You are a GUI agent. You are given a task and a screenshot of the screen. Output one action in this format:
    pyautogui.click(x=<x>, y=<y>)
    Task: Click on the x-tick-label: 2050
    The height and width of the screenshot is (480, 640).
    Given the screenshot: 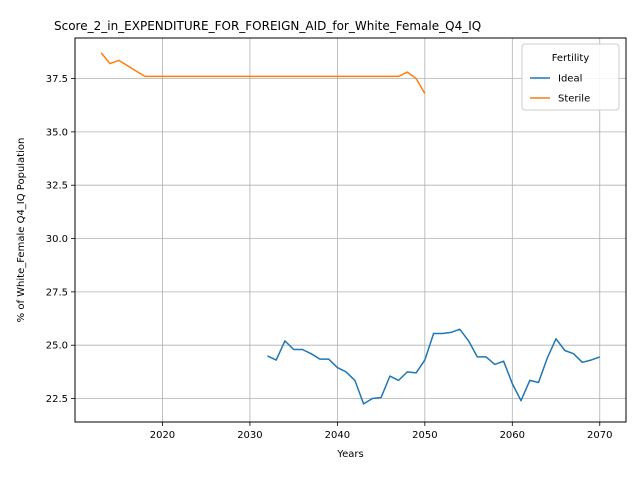 What is the action you would take?
    pyautogui.click(x=424, y=435)
    